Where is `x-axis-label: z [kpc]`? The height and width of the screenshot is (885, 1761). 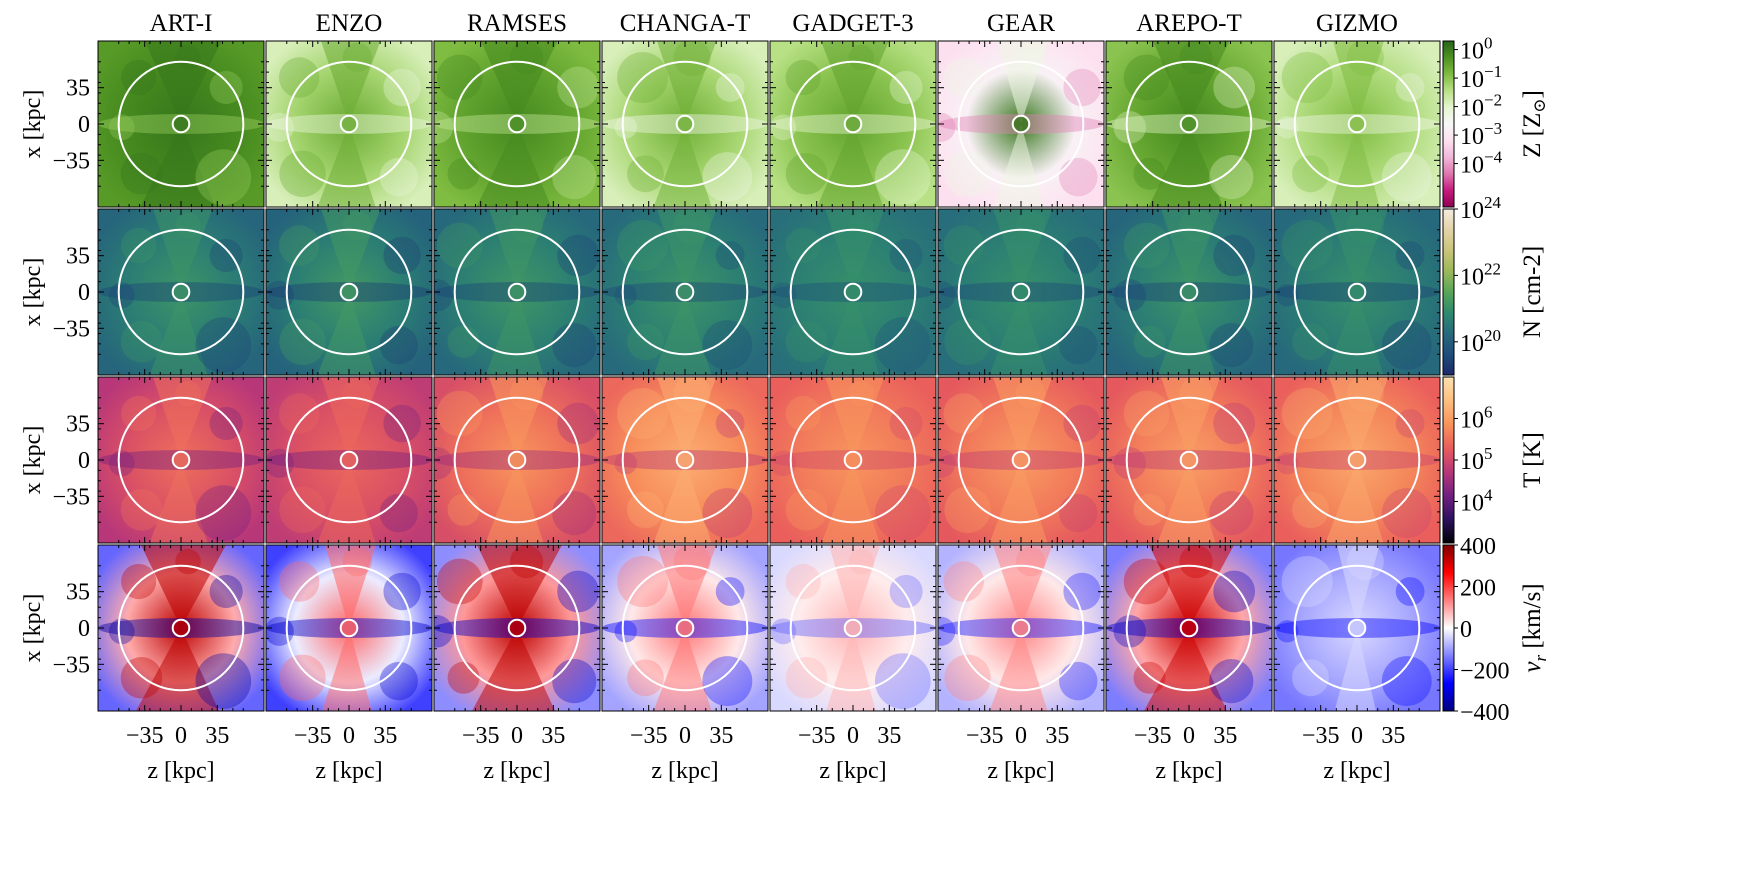 x-axis-label: z [kpc] is located at coordinates (180, 771).